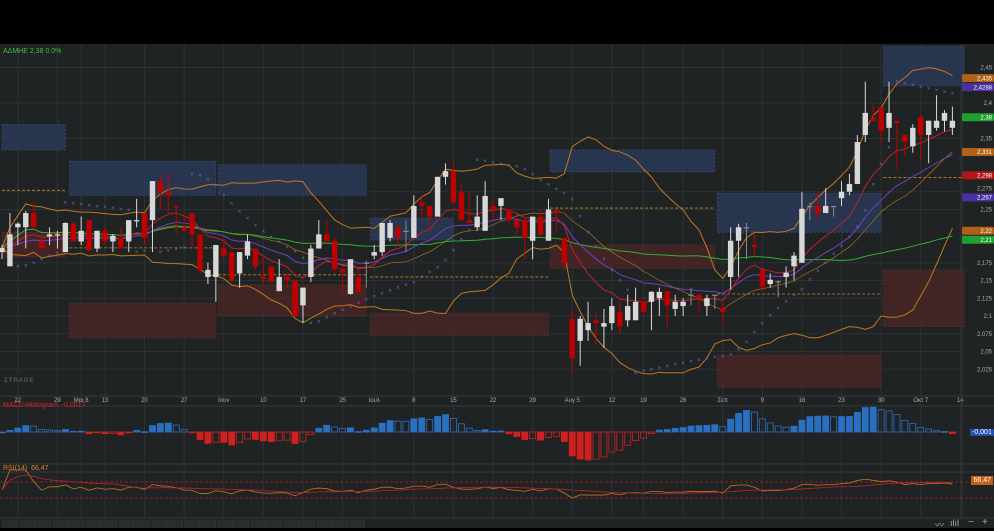  Describe the element at coordinates (971, 522) in the screenshot. I see `zoom-out-icon: −` at that location.